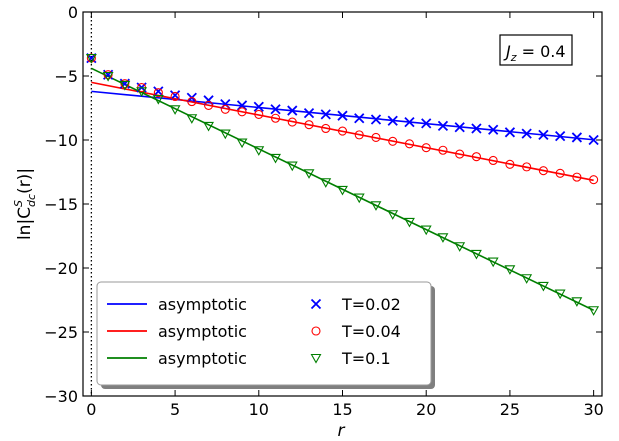  I want to click on x-axis-label: r, so click(342, 431).